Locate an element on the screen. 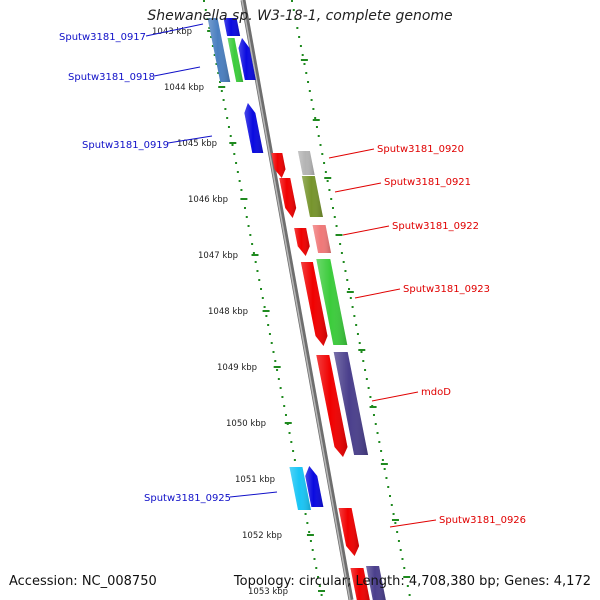  gene-arrow-0918-shading is located at coordinates (247, 59).